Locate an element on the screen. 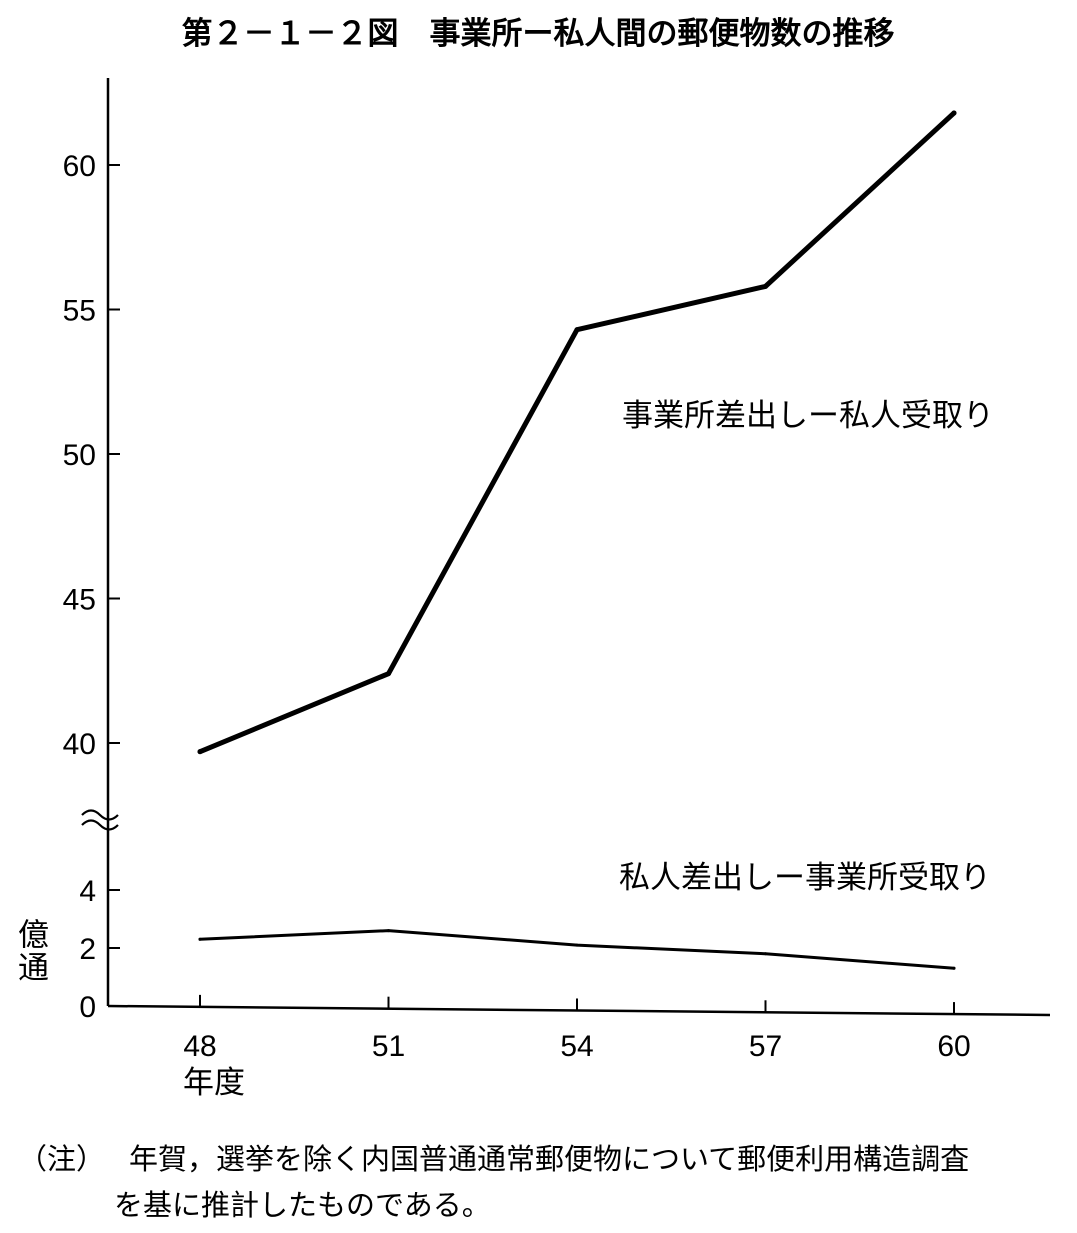 The height and width of the screenshot is (1233, 1077). y-tick-label: 55 is located at coordinates (79, 311).